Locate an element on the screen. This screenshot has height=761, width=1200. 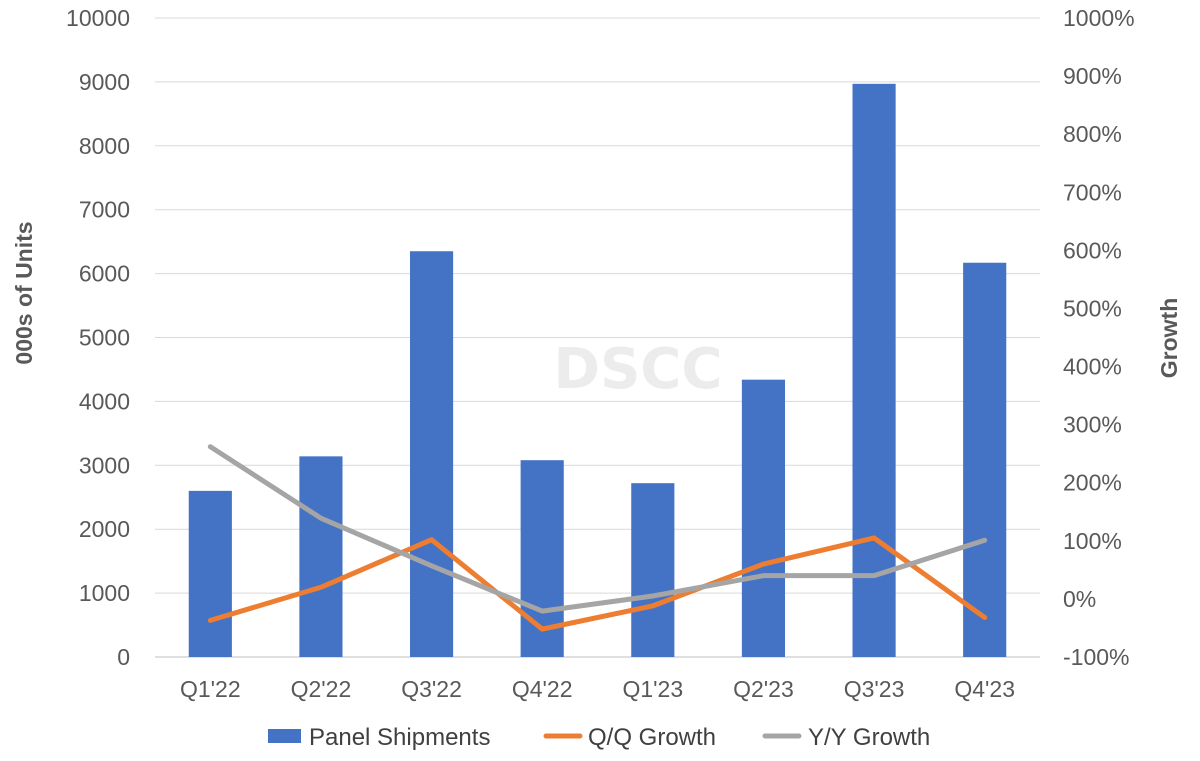
y2-axis-title: Growth is located at coordinates (1169, 338).